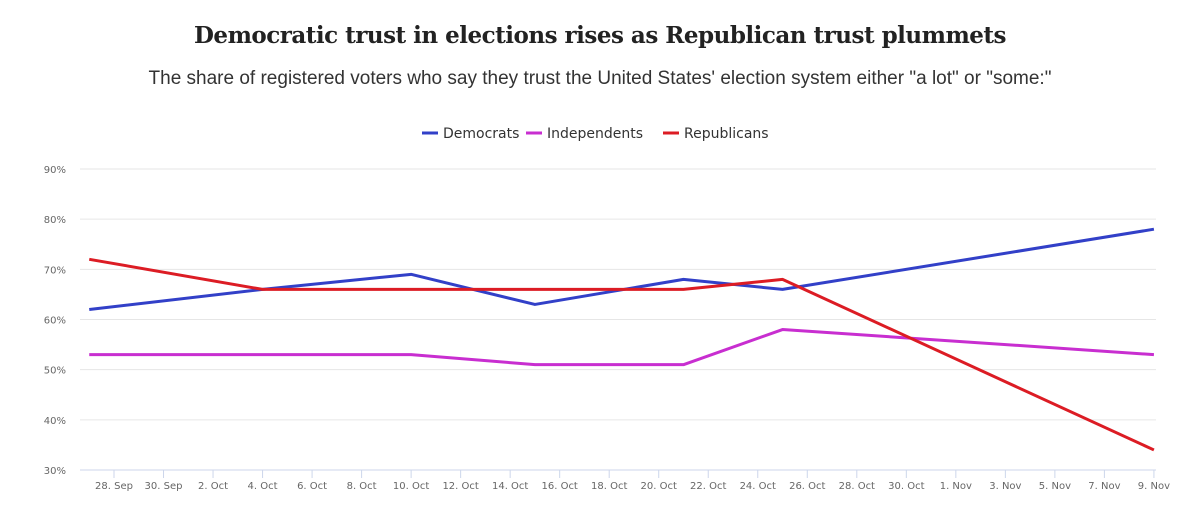  What do you see at coordinates (460, 486) in the screenshot?
I see `x-tick-label: 12. Oct` at bounding box center [460, 486].